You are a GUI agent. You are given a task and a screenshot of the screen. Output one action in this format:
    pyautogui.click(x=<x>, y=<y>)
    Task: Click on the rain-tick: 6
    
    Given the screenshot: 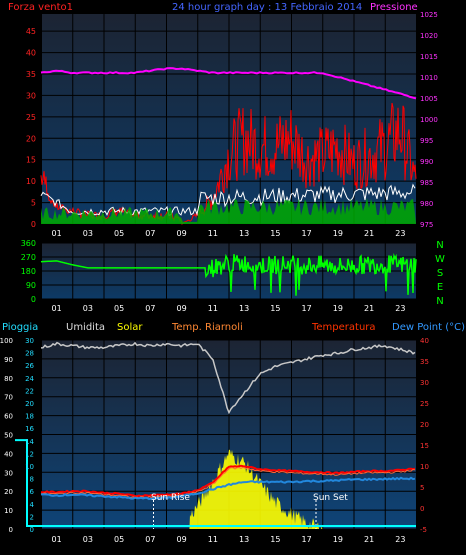 What is the action you would take?
    pyautogui.click(x=32, y=492)
    